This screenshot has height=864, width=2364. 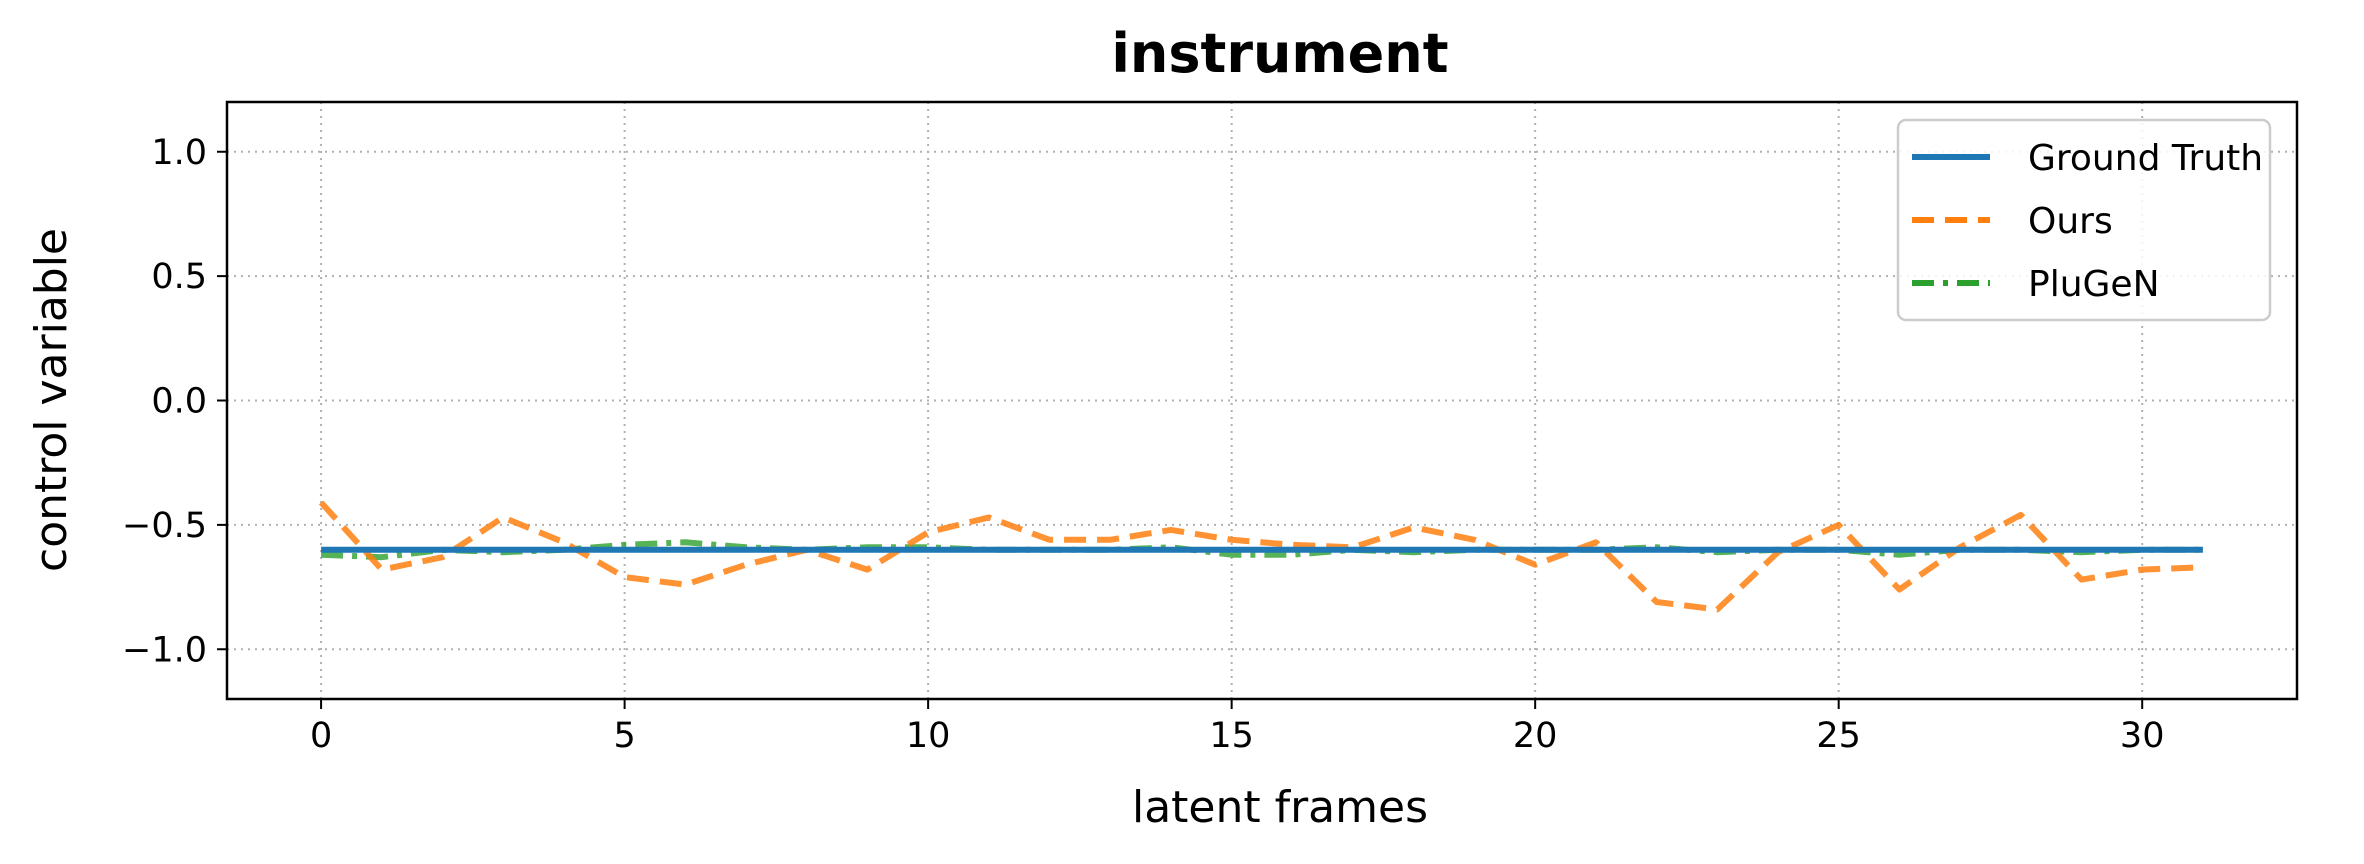 What do you see at coordinates (164, 526) in the screenshot?
I see `y-tick-label: −0.5` at bounding box center [164, 526].